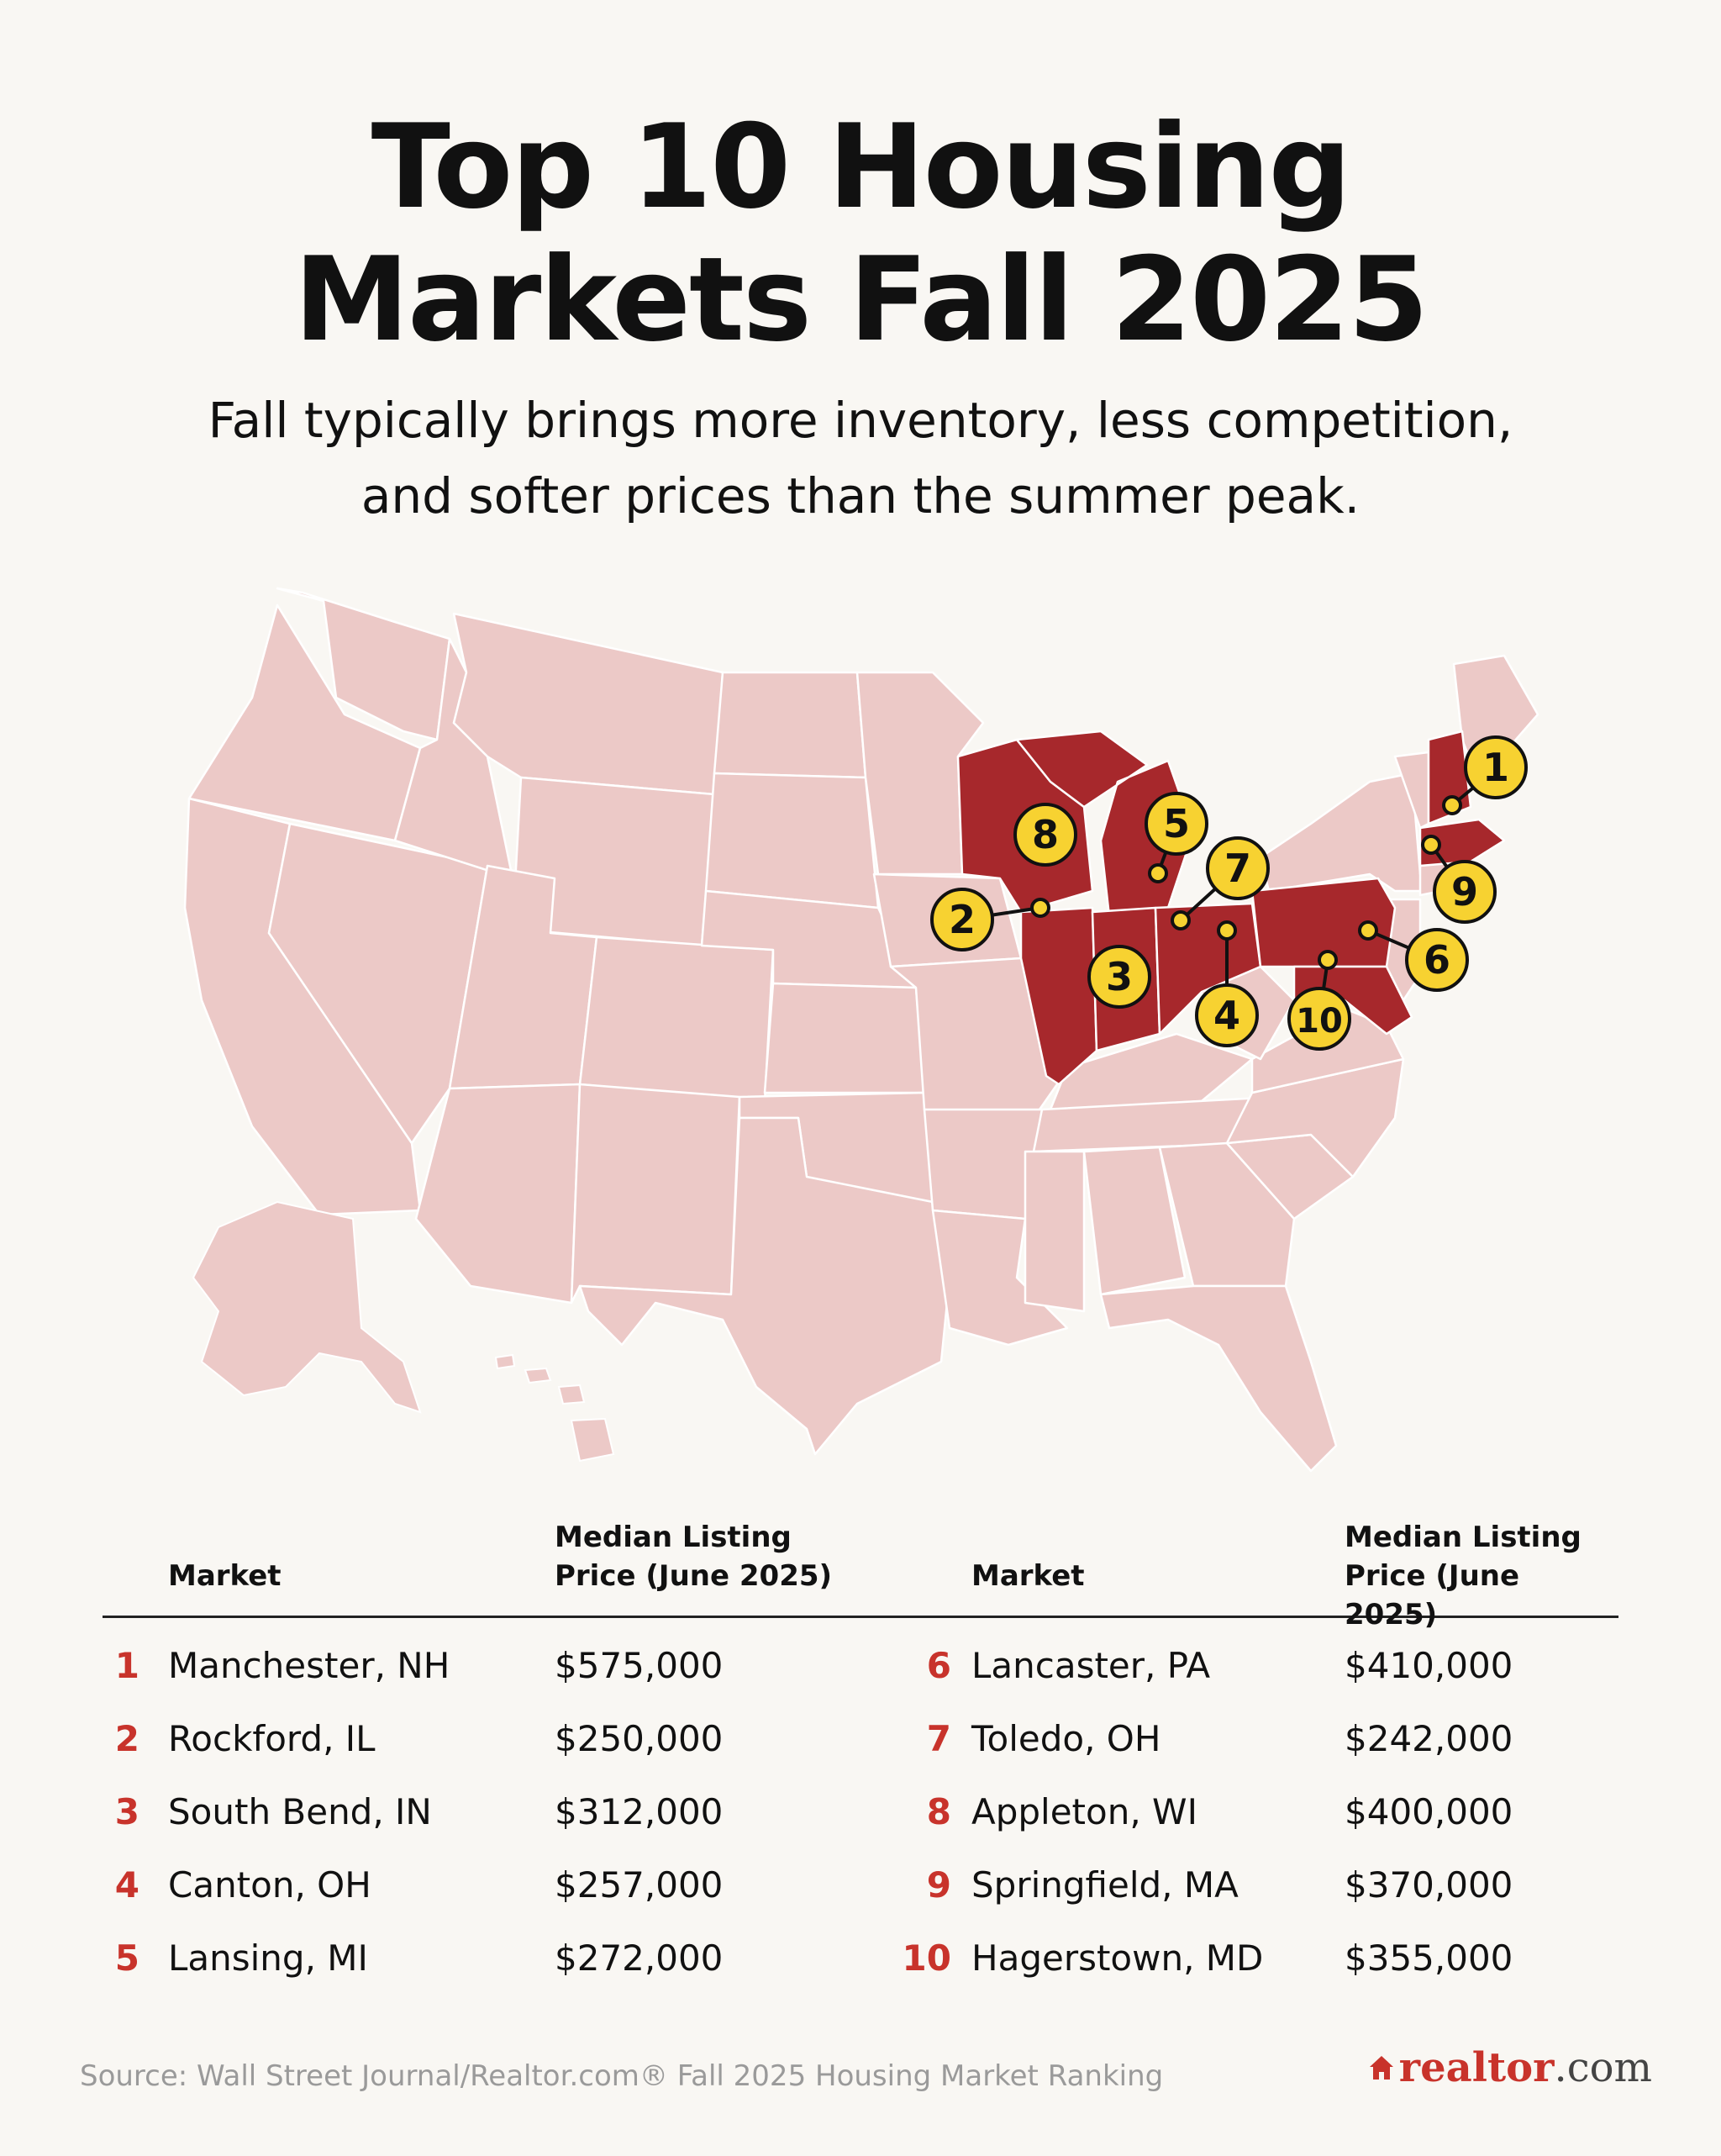 This screenshot has width=1721, height=2156. What do you see at coordinates (639, 1811) in the screenshot?
I see `row-price: $312,000` at bounding box center [639, 1811].